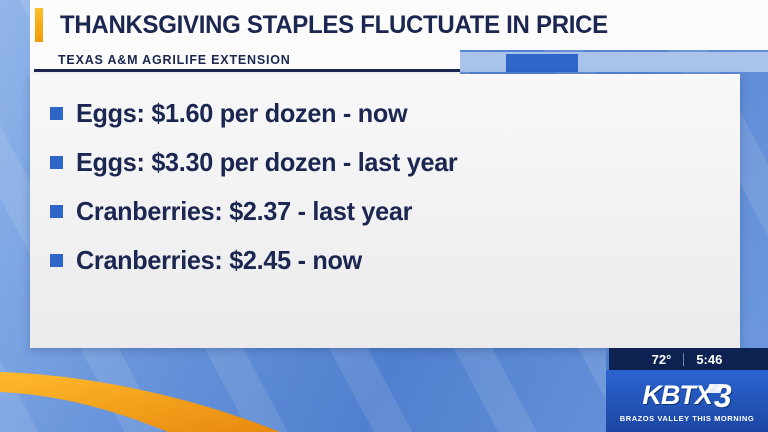  What do you see at coordinates (607, 359) in the screenshot?
I see `weather-bar-accent` at bounding box center [607, 359].